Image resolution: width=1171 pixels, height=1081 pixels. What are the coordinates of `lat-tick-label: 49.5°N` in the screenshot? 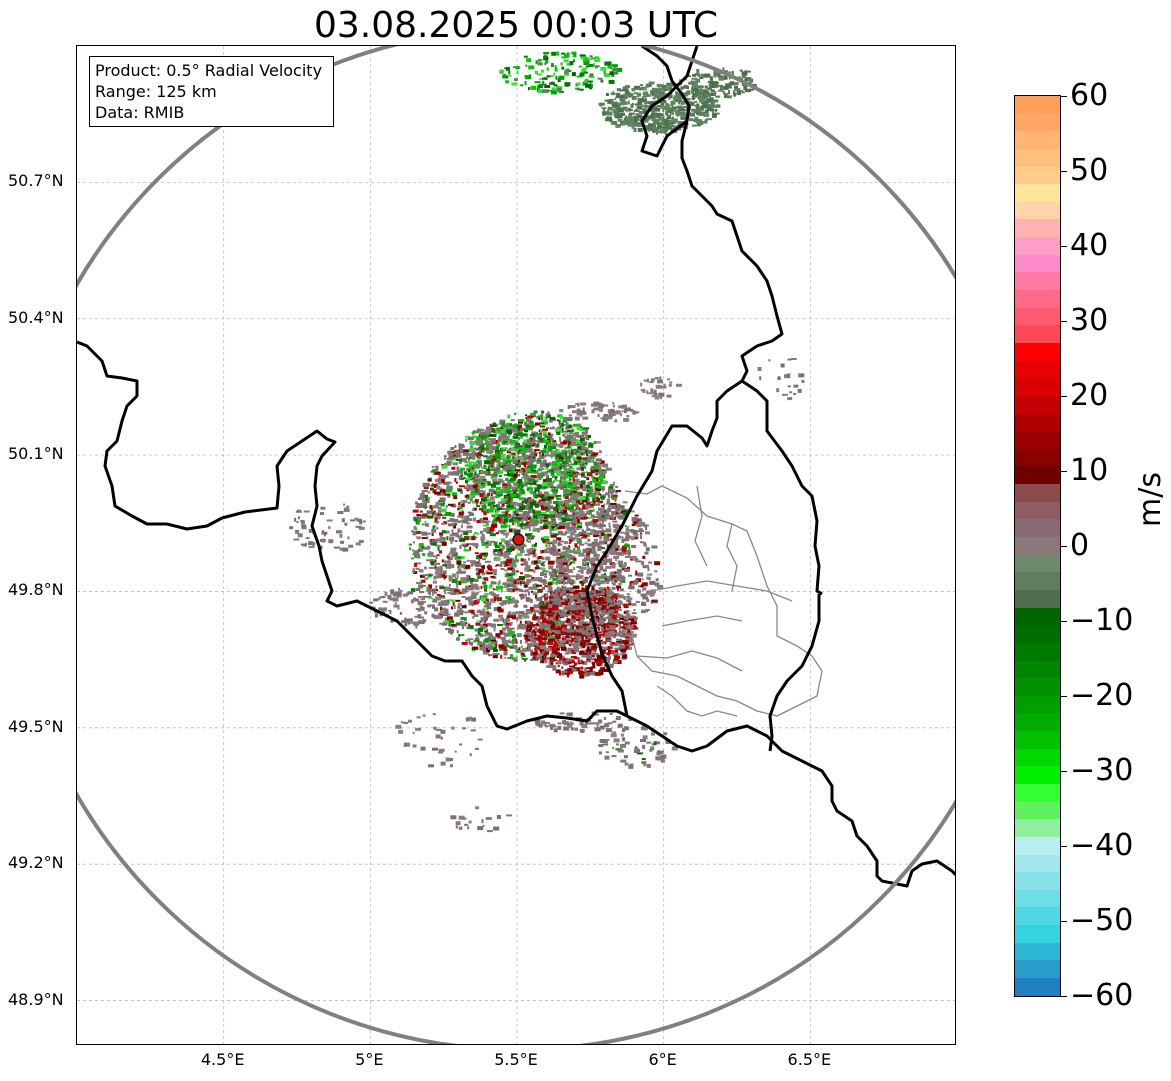 It's located at (36, 726).